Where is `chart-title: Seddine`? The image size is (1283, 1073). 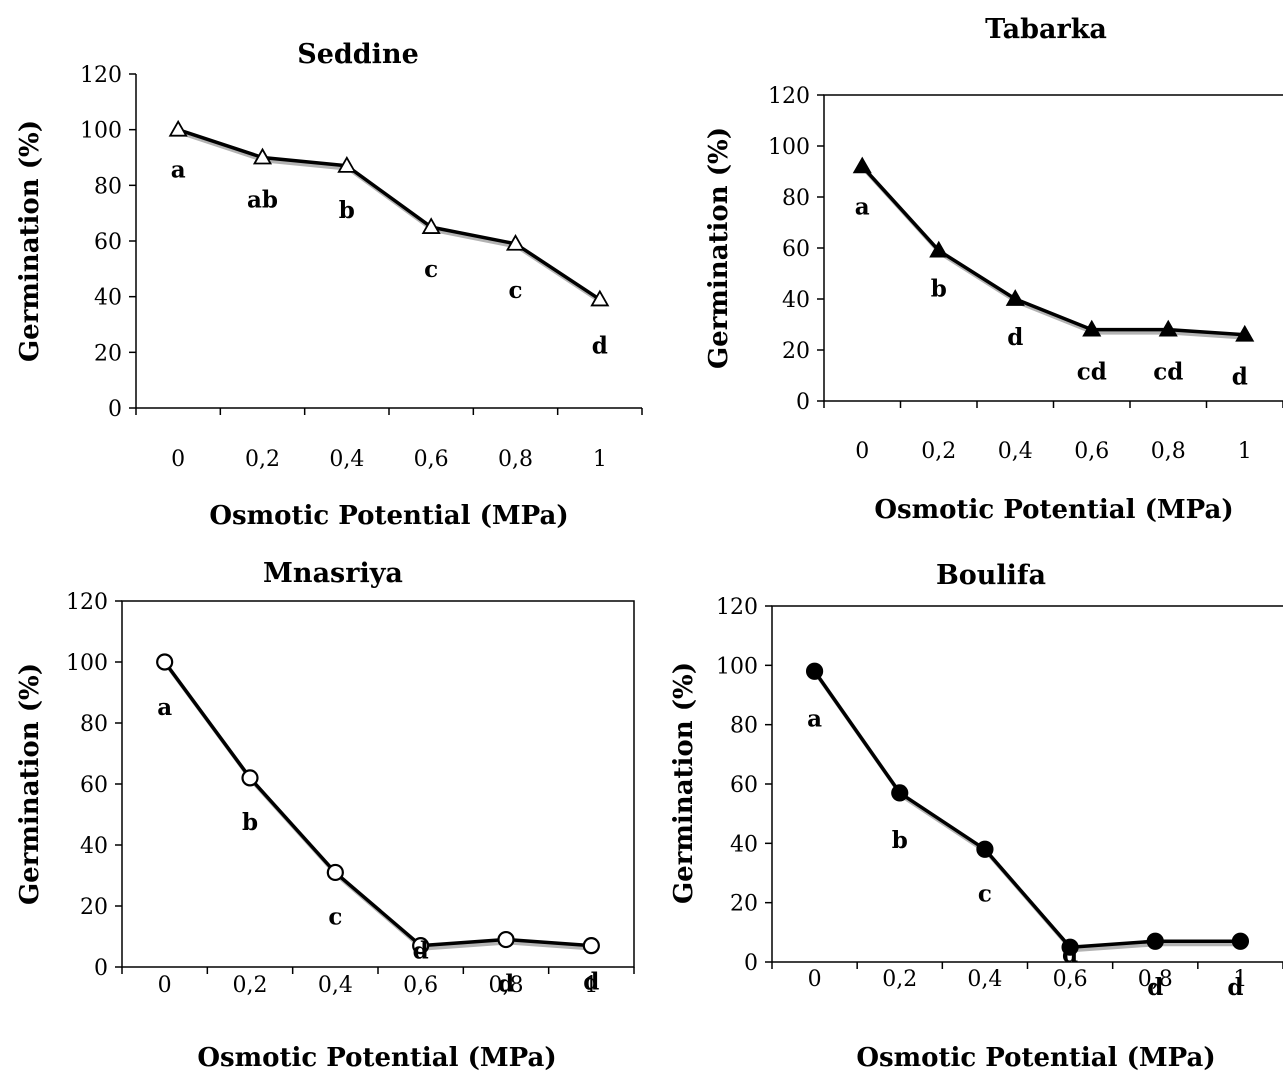
chart-title: Seddine is located at coordinates (358, 54).